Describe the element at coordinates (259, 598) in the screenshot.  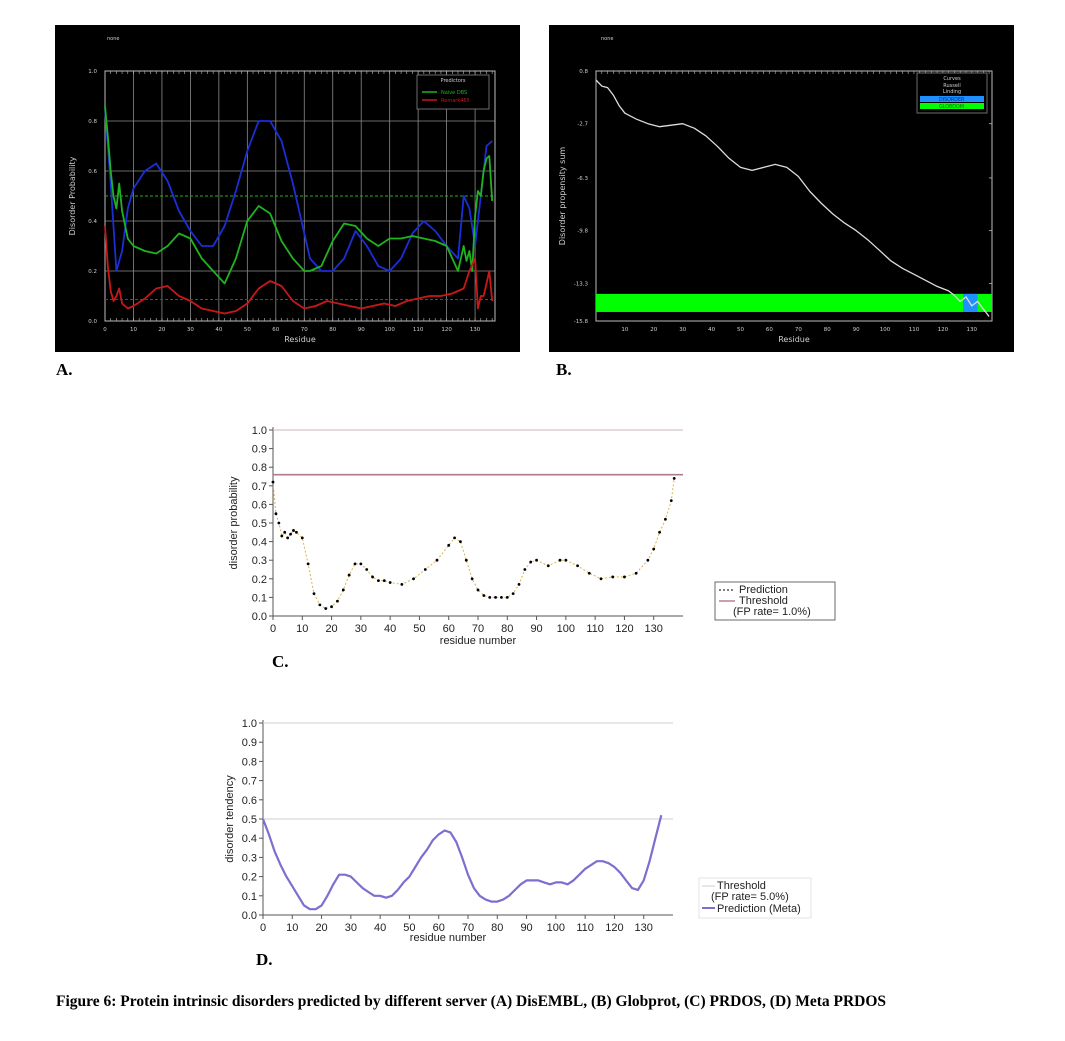
I see `y-tick-label: 0.1` at that location.